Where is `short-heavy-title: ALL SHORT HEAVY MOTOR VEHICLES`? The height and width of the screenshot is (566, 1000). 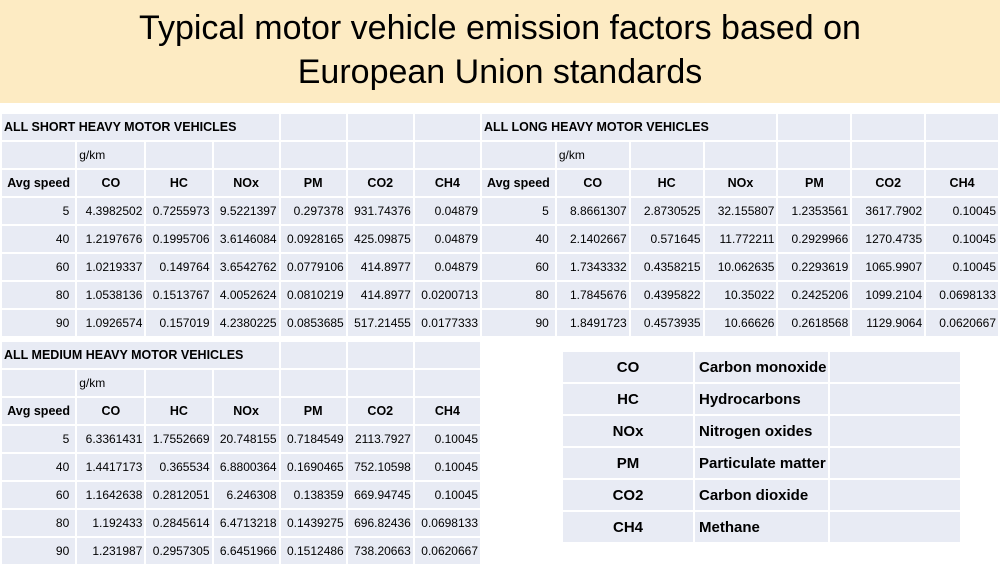 short-heavy-title: ALL SHORT HEAVY MOTOR VEHICLES is located at coordinates (140, 127).